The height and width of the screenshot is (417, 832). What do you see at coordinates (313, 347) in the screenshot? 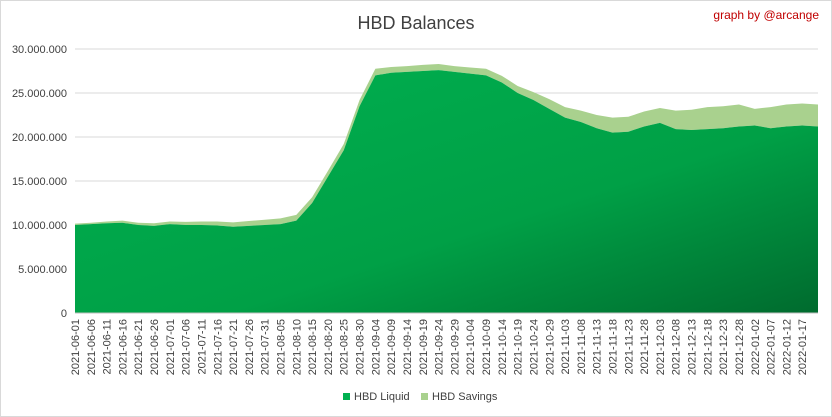
I see `x-tick-label: 2021-08-15` at bounding box center [313, 347].